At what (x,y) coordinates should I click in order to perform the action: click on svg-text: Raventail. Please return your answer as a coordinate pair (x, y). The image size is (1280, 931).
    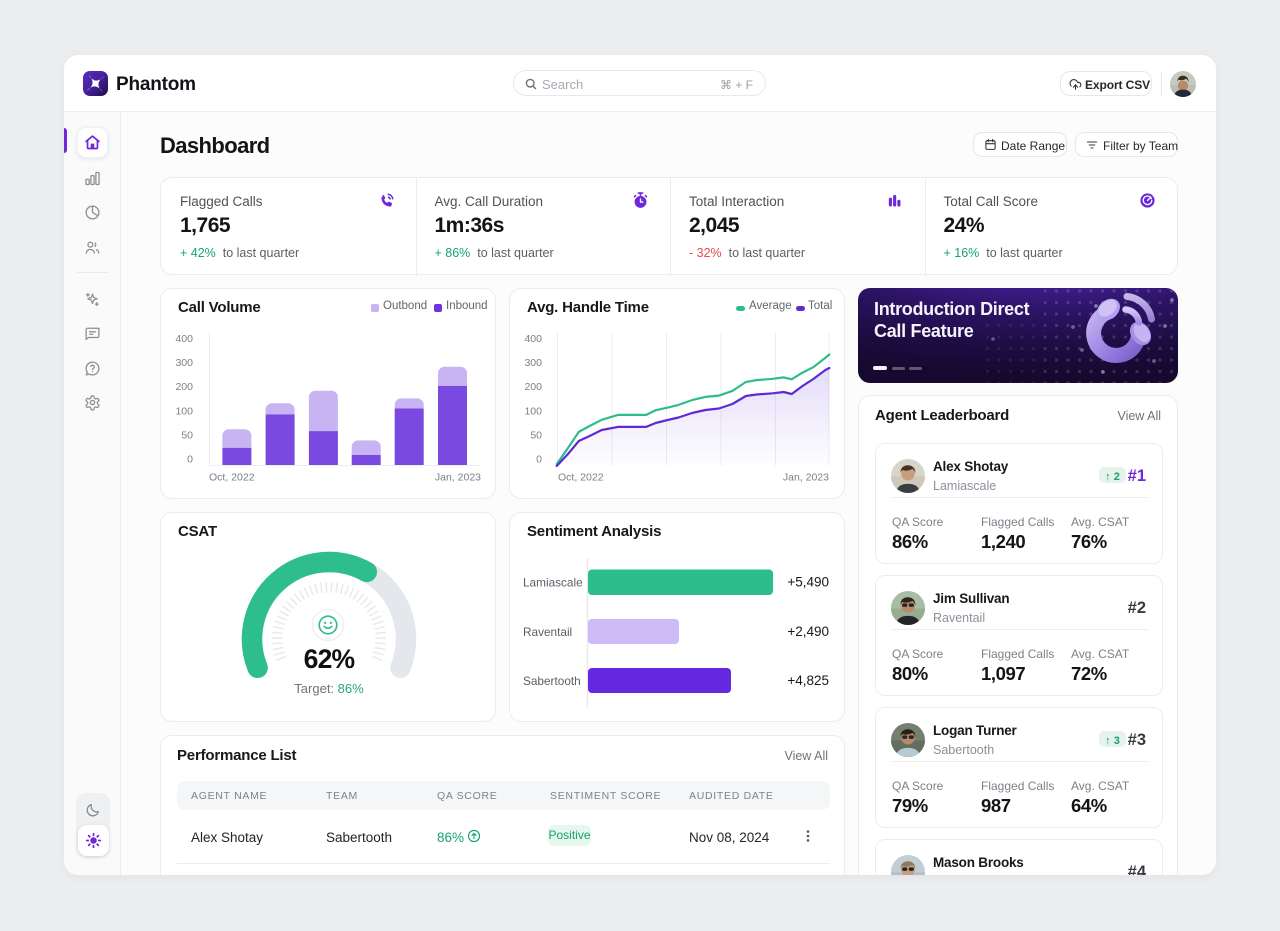
    Looking at the image, I should click on (547, 632).